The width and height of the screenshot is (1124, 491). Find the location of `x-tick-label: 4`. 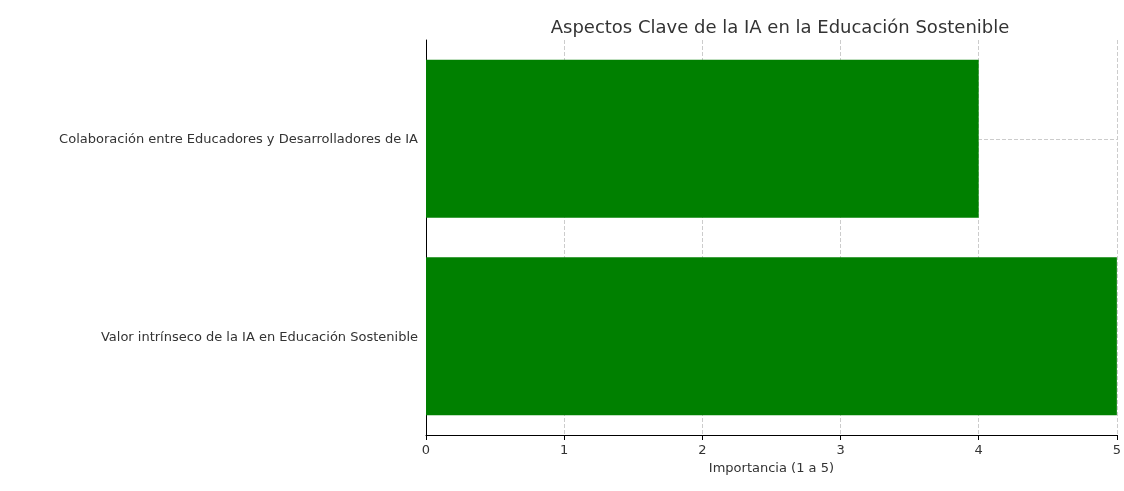

x-tick-label: 4 is located at coordinates (978, 449).